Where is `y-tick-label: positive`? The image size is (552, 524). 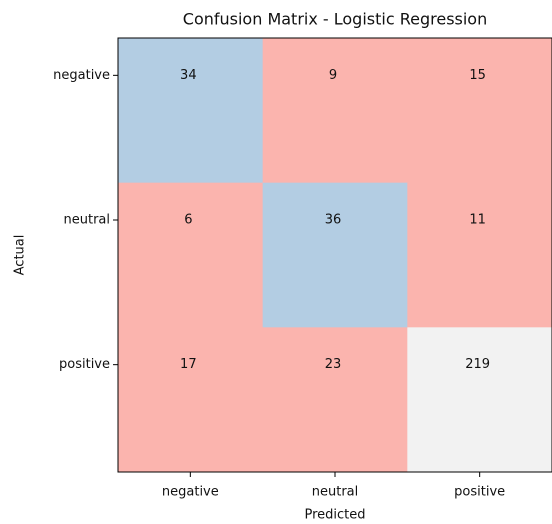 y-tick-label: positive is located at coordinates (84, 364).